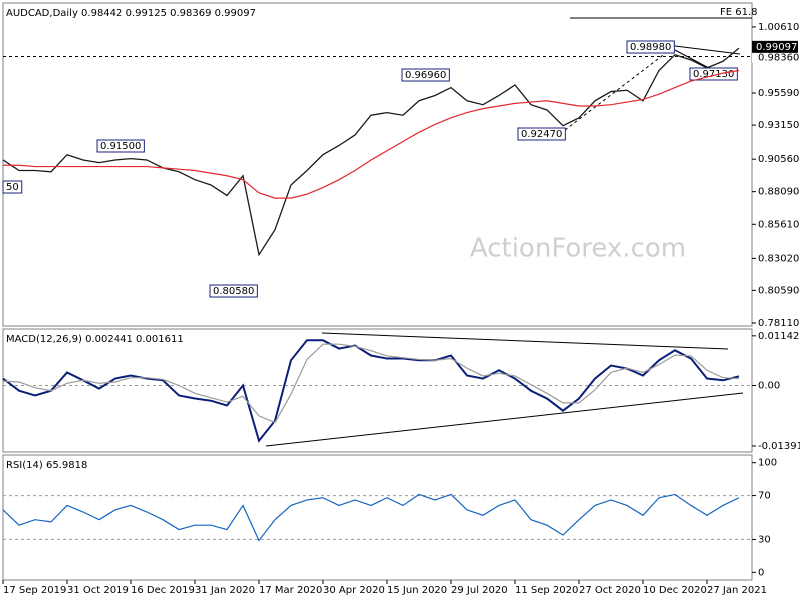 The height and width of the screenshot is (600, 800). Describe the element at coordinates (578, 249) in the screenshot. I see `watermark: ActionForex.com` at that location.